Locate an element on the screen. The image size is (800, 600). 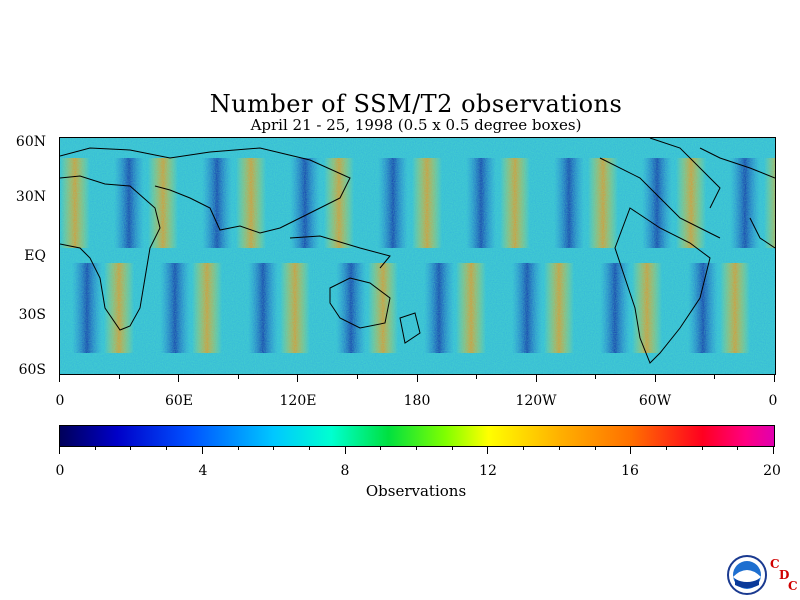
lon-label-180: 180 is located at coordinates (417, 401).